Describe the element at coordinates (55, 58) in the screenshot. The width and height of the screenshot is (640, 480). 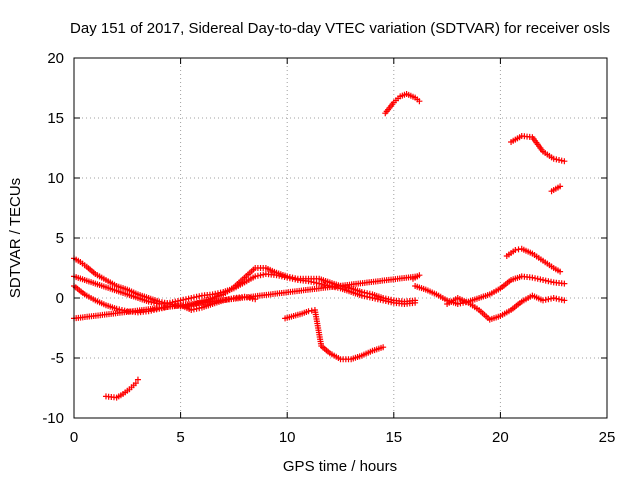
I see `y-tick-label: 20` at that location.